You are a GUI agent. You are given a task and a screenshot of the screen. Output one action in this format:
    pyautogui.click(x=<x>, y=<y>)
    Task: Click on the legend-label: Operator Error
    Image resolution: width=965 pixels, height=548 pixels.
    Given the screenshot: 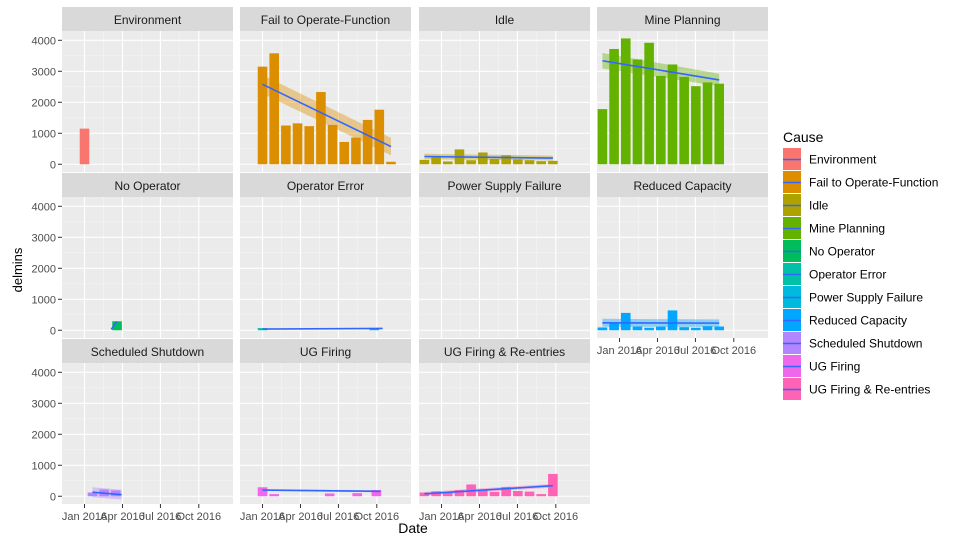 What is the action you would take?
    pyautogui.click(x=847, y=275)
    